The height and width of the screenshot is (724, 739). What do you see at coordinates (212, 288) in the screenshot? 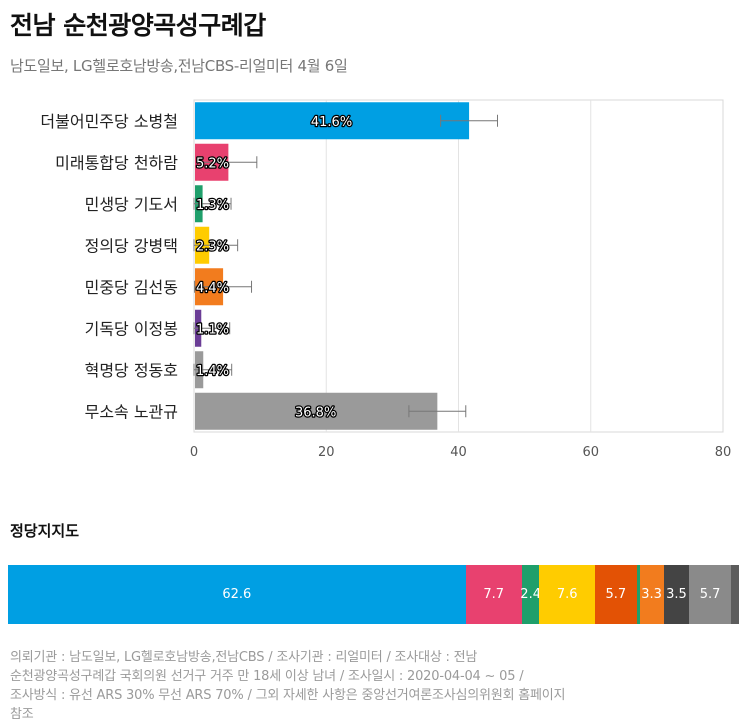
I see `data-label: 4.4%` at bounding box center [212, 288].